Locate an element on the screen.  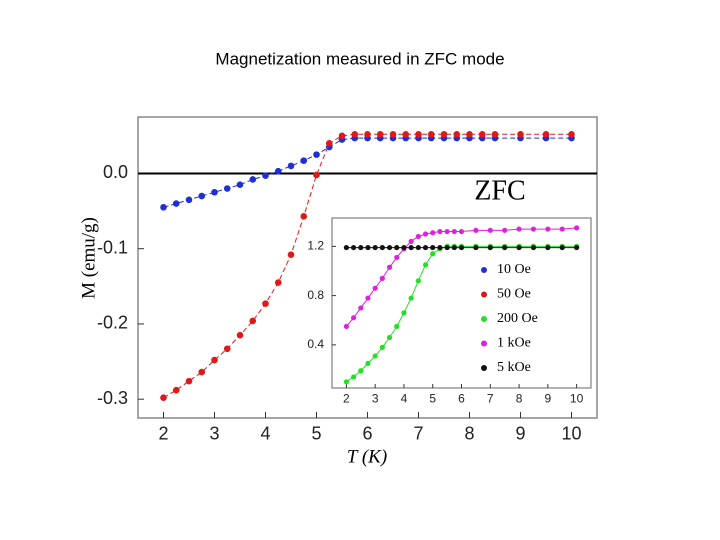
x-axis-label: T (K) is located at coordinates (367, 456).